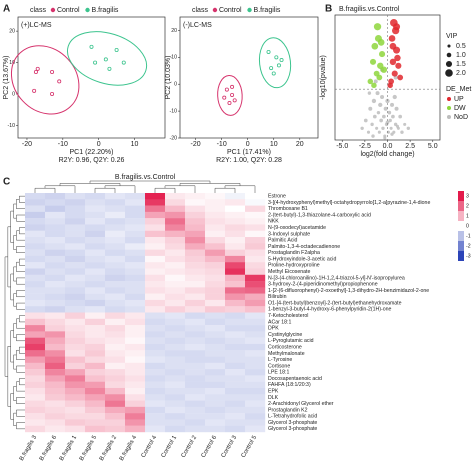 This screenshot has width=474, height=474. What do you see at coordinates (294, 253) in the screenshot?
I see `row-label: Prostaglandin F2alpha` at bounding box center [294, 253].